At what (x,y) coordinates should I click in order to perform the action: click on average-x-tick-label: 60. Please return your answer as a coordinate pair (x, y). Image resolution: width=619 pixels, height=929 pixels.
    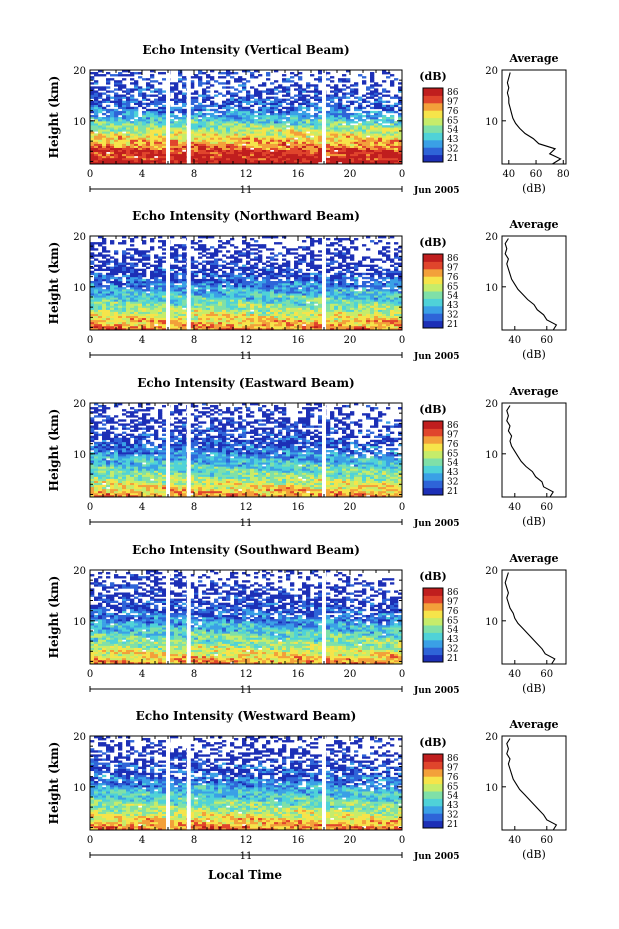
    Looking at the image, I should click on (536, 174).